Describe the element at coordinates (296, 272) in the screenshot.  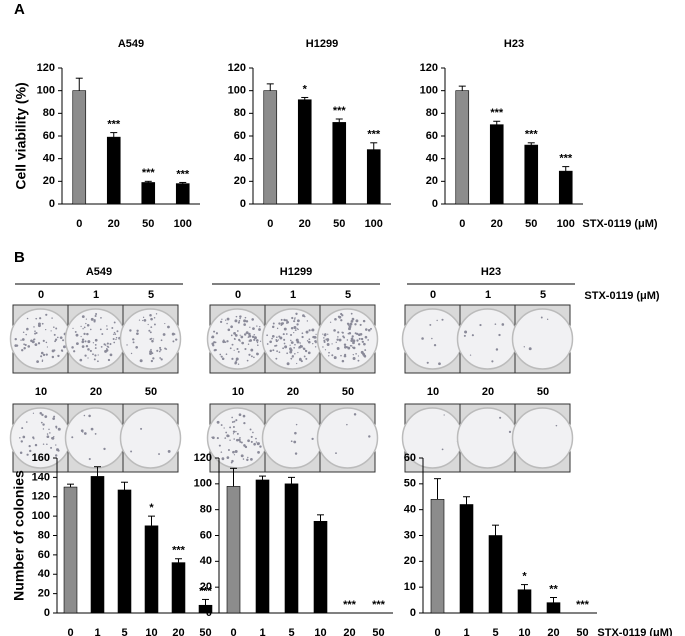
I see `cell-line-label: H1299` at that location.